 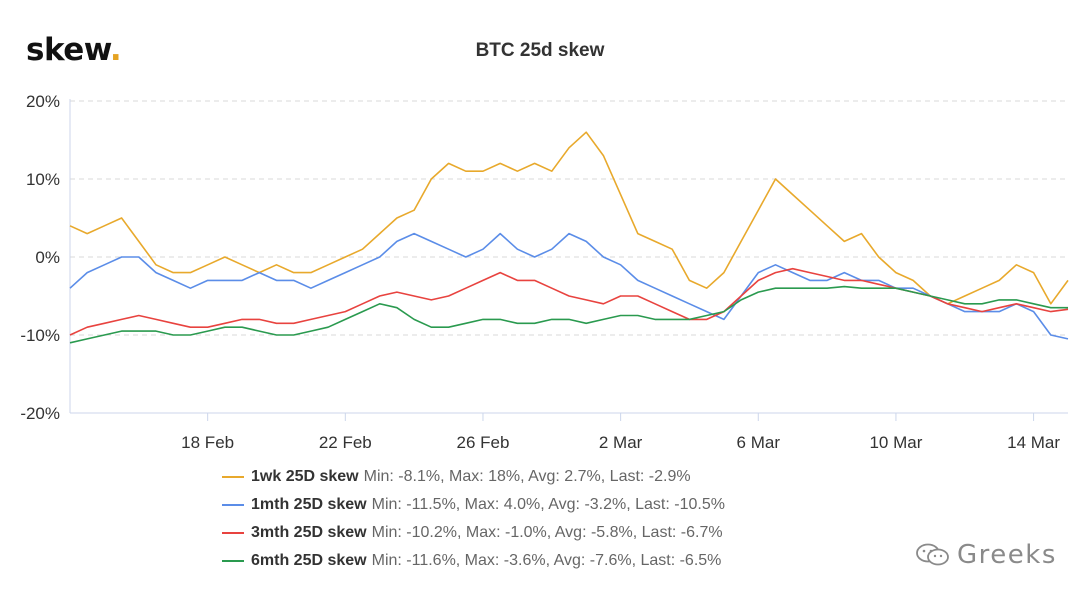 What do you see at coordinates (40, 413) in the screenshot?
I see `y-tick-label: -20%` at bounding box center [40, 413].